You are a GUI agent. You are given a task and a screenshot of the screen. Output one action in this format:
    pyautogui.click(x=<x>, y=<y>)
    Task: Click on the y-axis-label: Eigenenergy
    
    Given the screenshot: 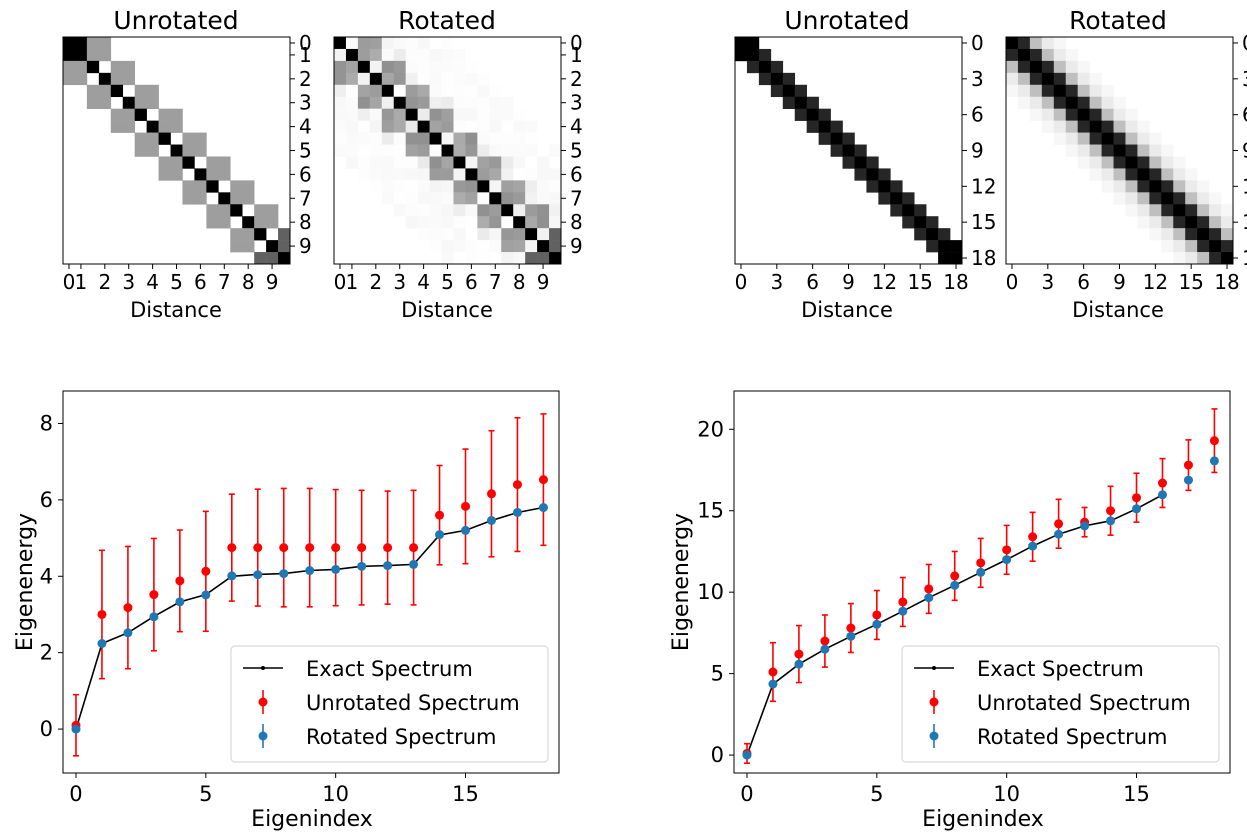 What is the action you would take?
    pyautogui.click(x=25, y=582)
    